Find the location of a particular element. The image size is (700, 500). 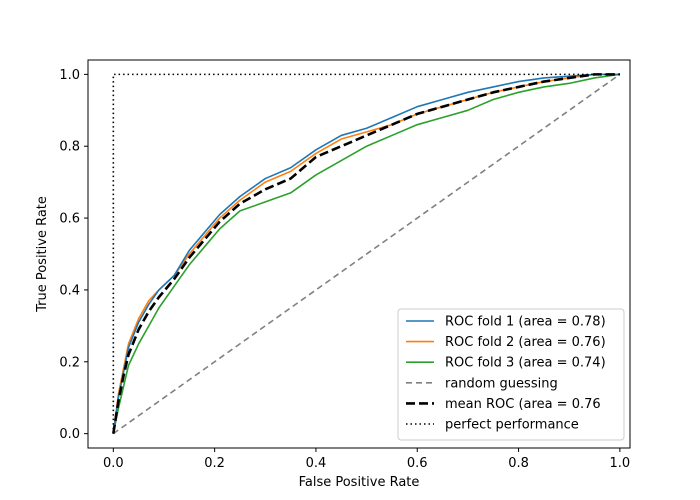

legend-entry: ROC fold 1 (area = 0.78) is located at coordinates (525, 322).